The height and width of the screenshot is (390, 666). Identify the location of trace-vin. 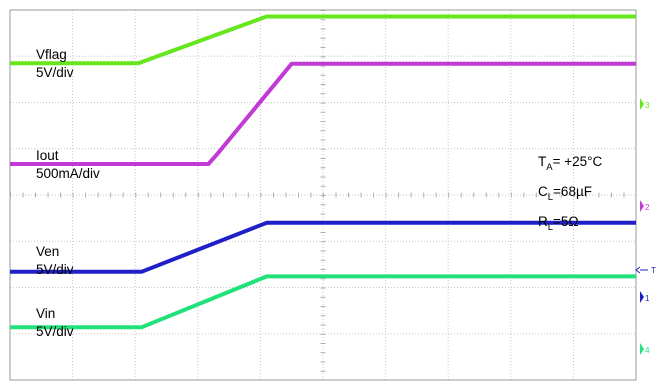
(323, 302).